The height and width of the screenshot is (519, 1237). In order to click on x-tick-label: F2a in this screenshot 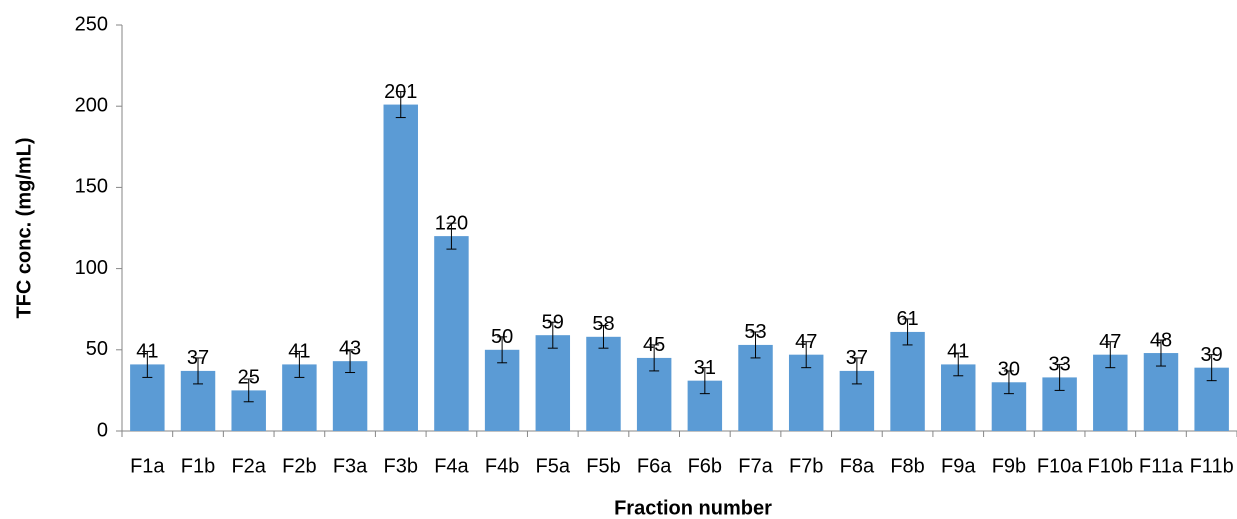, I will do `click(248, 466)`.